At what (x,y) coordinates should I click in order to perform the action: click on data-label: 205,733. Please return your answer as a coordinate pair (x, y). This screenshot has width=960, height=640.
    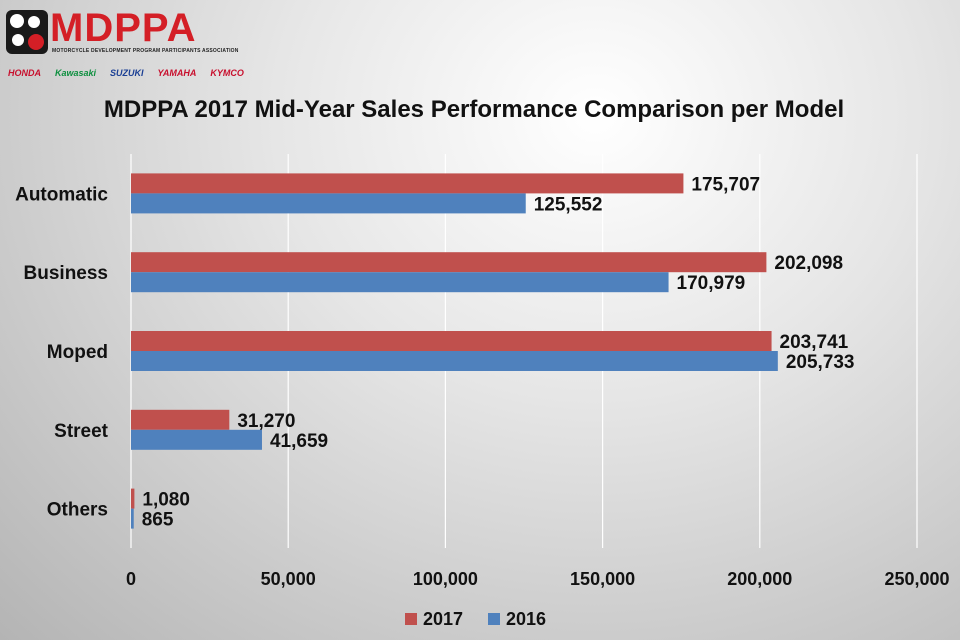
    Looking at the image, I should click on (820, 362).